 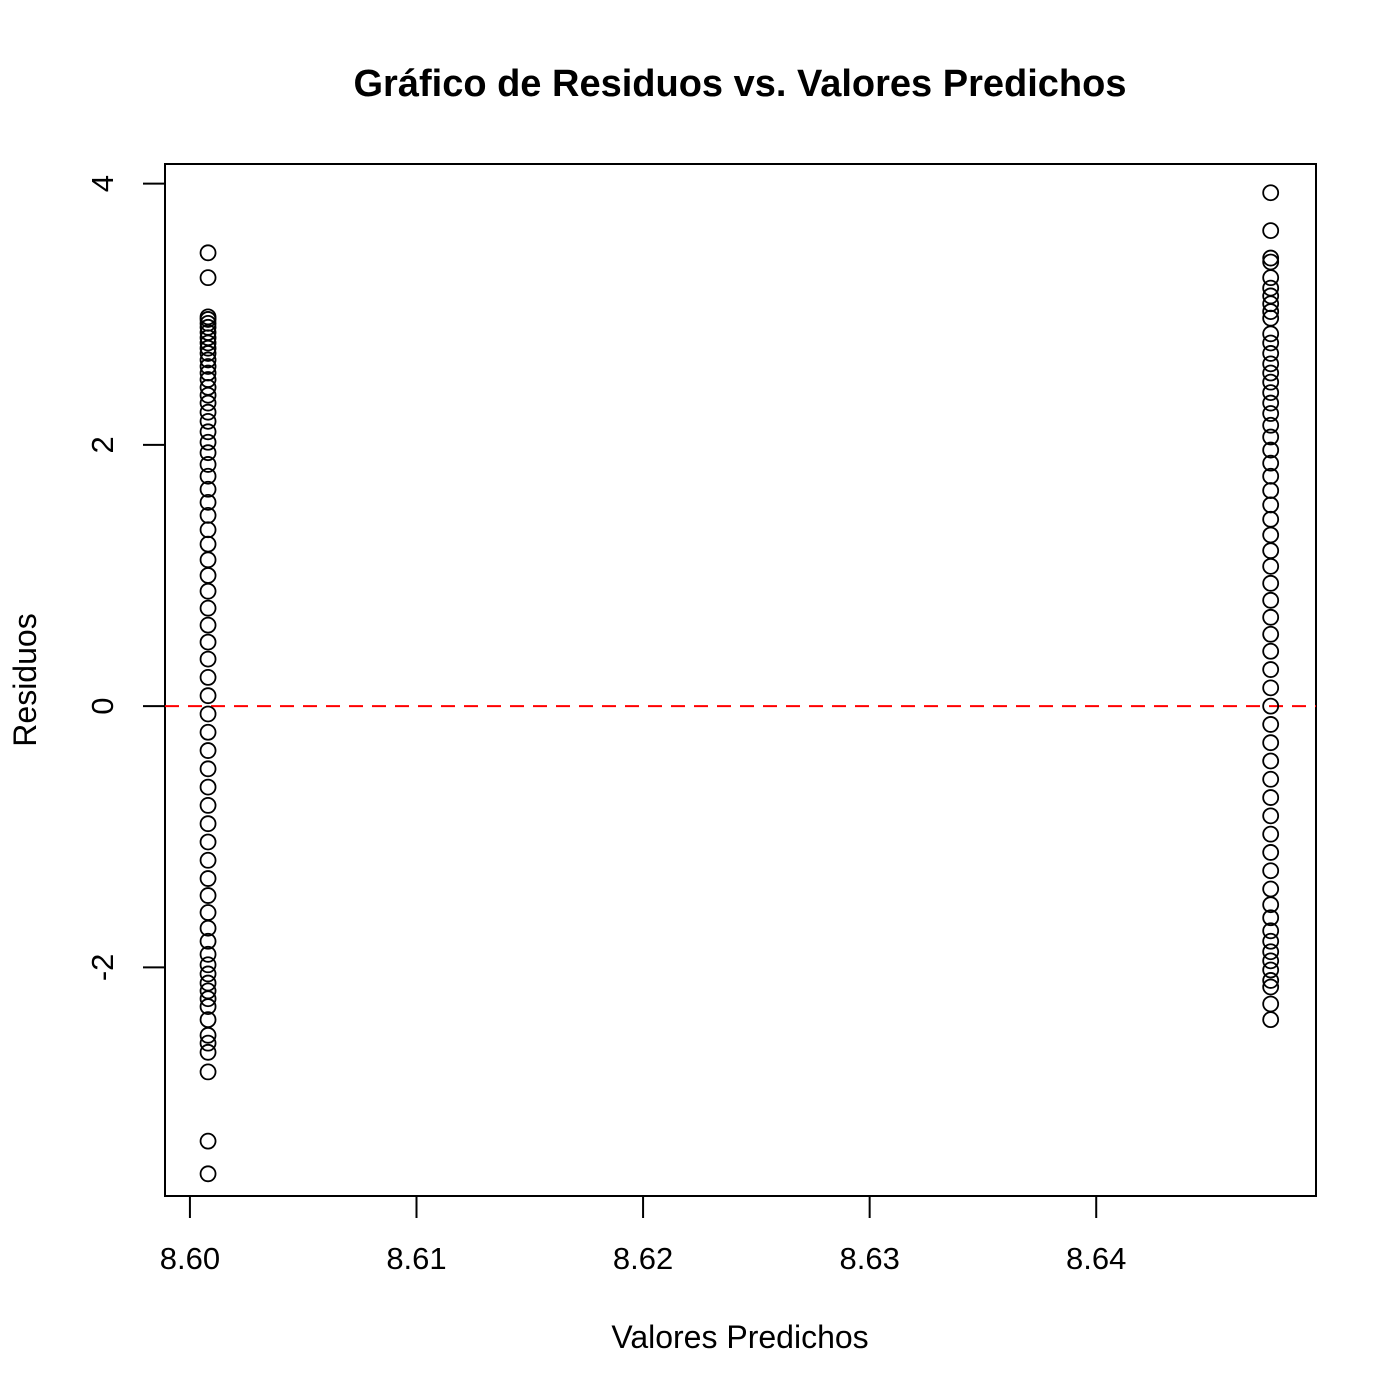 I want to click on y-tick-label: 4, so click(x=102, y=183).